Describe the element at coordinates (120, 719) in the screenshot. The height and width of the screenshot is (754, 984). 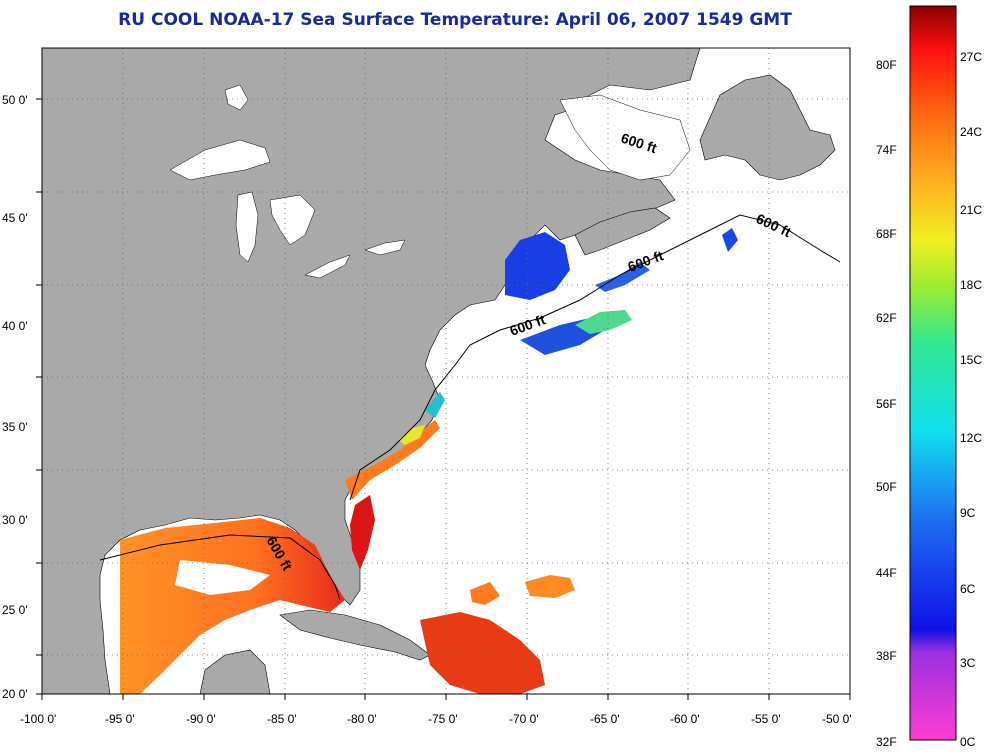
I see `lon-label: -95 0'` at that location.